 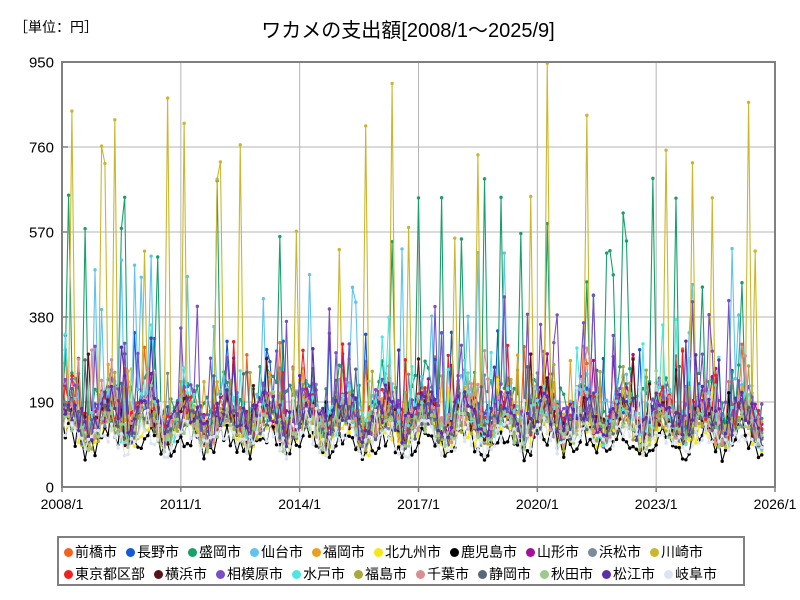 I want to click on x-tick-label: 2017/1, so click(x=418, y=504).